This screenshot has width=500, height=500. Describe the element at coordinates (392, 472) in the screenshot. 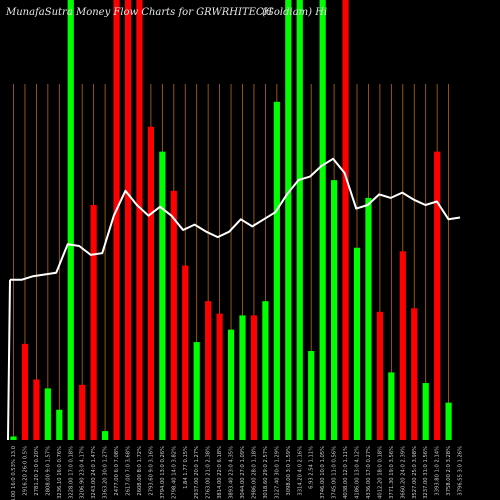

I see `x-tick-label: 3771.30 19:0 3.56%` at that location.